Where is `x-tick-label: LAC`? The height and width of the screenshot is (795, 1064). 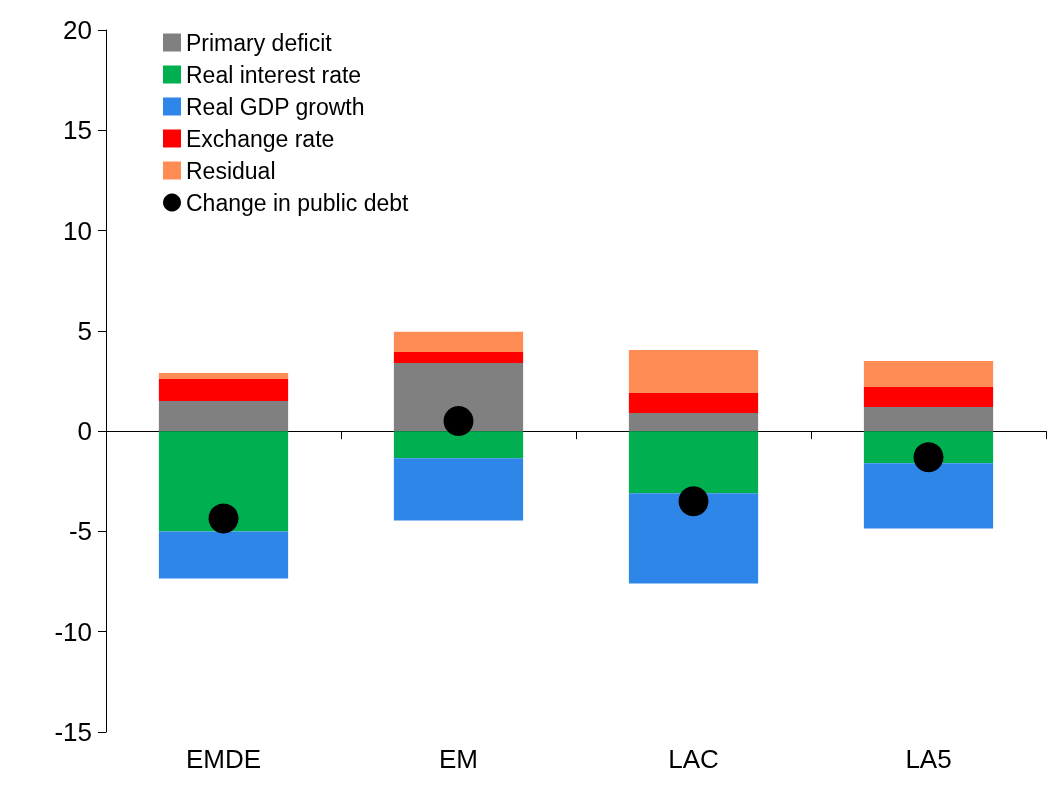 x-tick-label: LAC is located at coordinates (693, 759).